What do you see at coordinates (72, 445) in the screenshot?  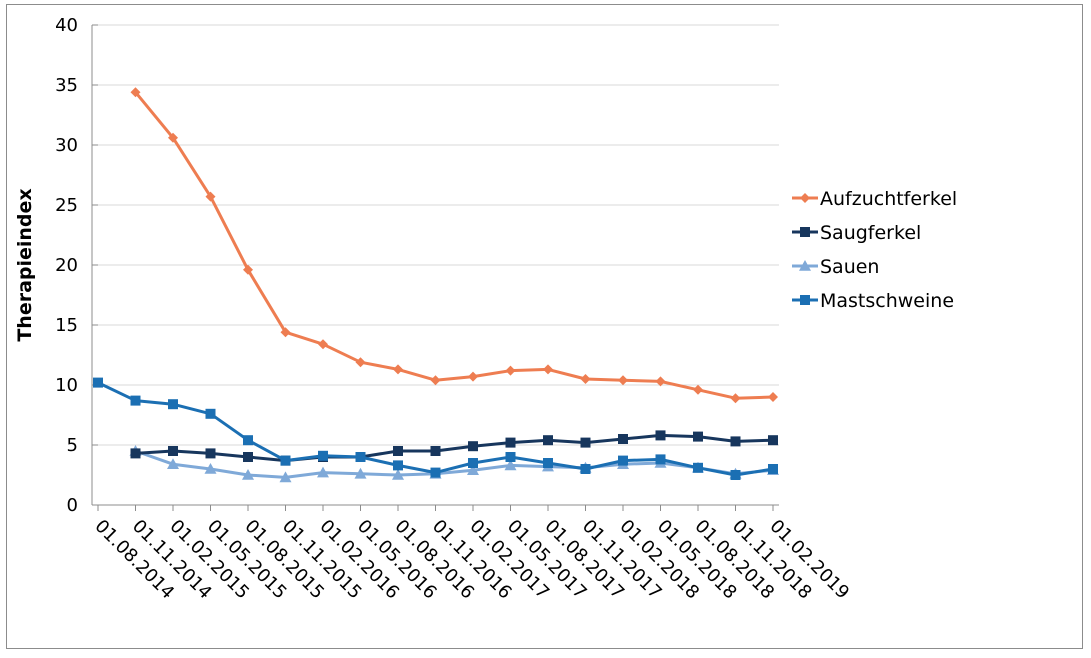 I see `y-tick-label: 5` at bounding box center [72, 445].